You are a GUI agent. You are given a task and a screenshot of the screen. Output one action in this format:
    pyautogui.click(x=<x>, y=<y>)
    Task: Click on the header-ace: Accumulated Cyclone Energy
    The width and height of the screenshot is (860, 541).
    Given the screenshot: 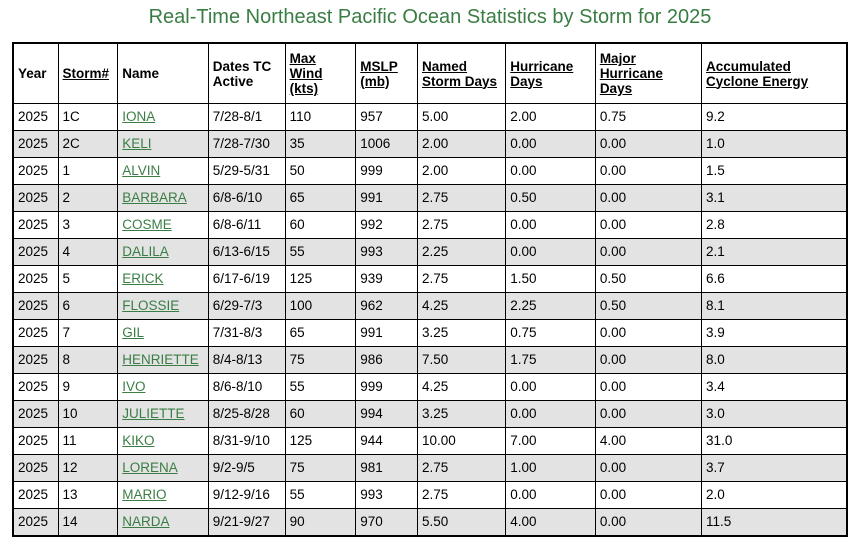 What is the action you would take?
    pyautogui.click(x=774, y=73)
    